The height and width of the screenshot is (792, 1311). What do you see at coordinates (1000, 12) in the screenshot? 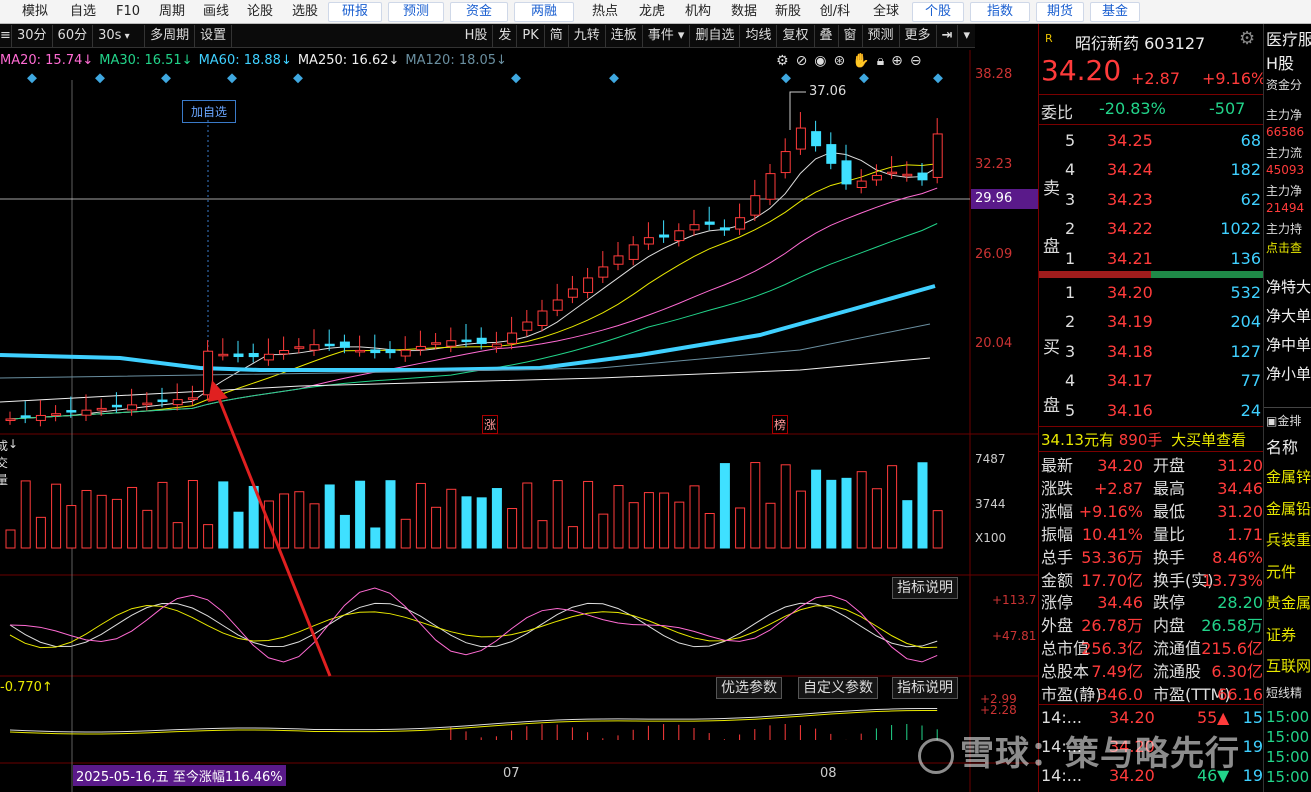
I see `nav-19: 指数` at bounding box center [1000, 12].